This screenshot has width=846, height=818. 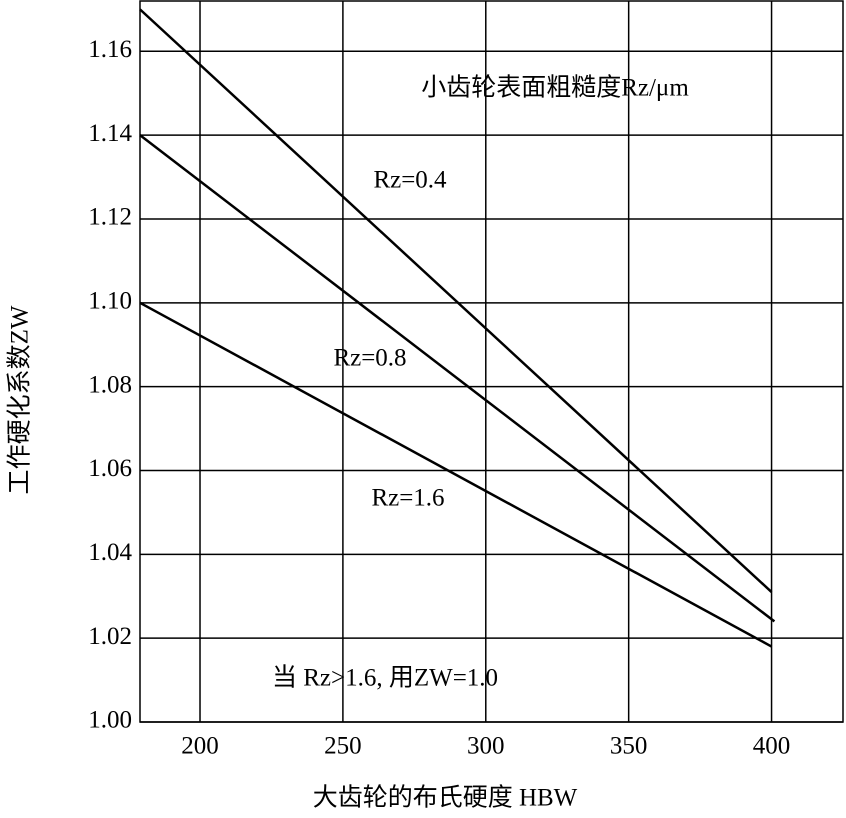 I want to click on series-label: Rz=0.8, so click(x=369, y=358).